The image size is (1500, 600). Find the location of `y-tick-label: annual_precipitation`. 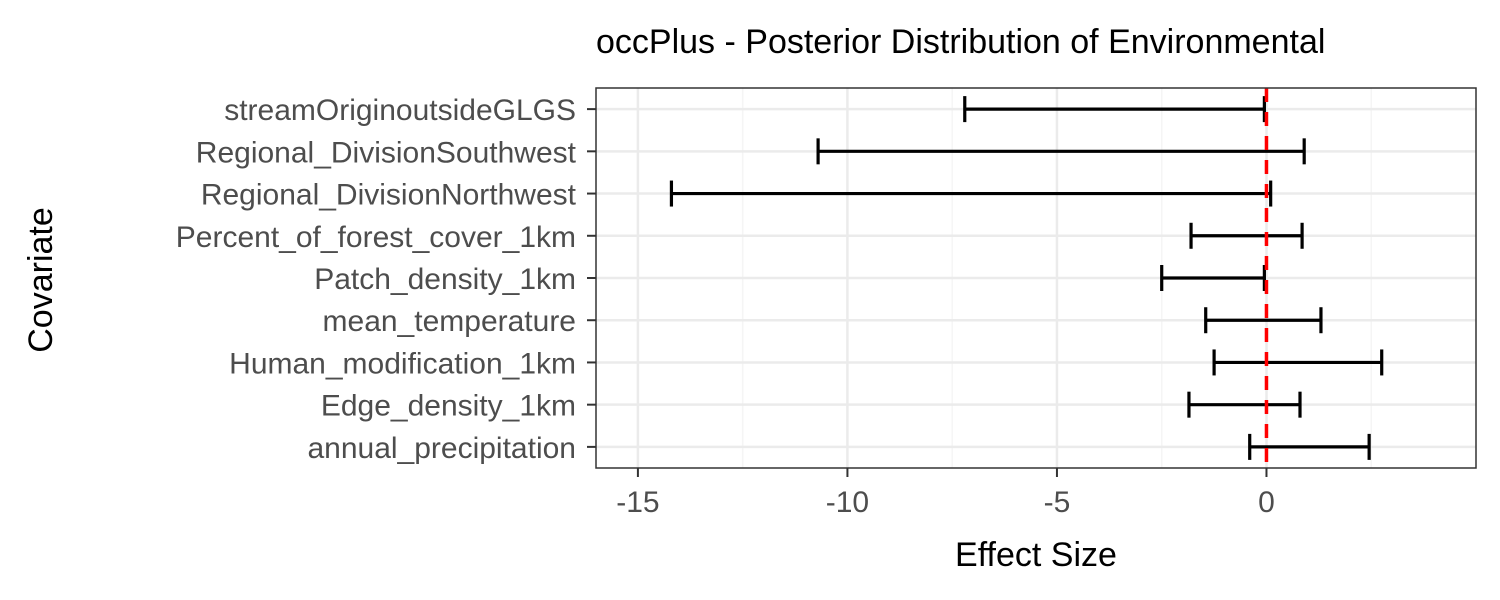

y-tick-label: annual_precipitation is located at coordinates (441, 448).